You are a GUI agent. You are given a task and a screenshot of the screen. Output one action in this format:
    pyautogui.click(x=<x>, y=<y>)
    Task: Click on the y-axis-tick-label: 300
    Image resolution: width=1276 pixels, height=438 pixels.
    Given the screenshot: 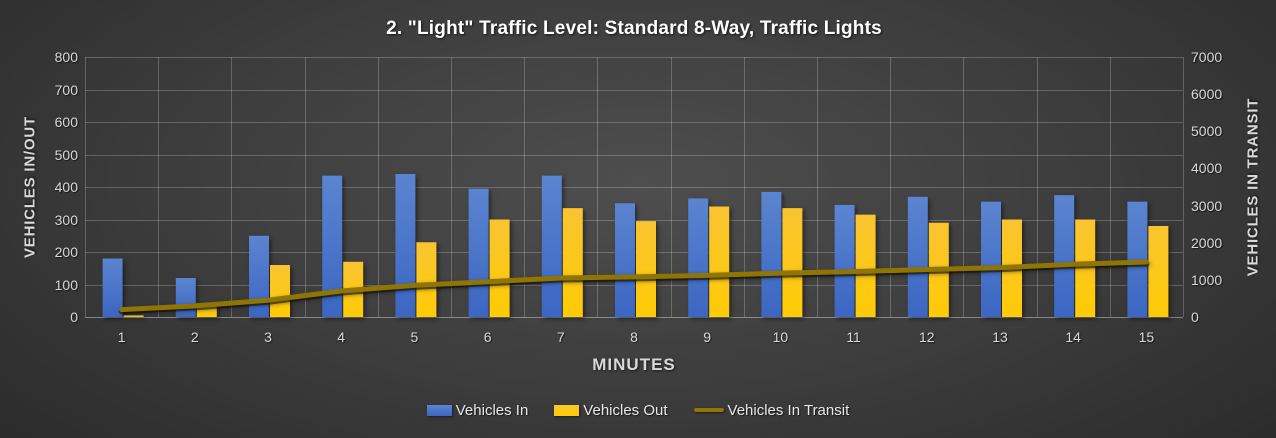 What is the action you would take?
    pyautogui.click(x=66, y=219)
    